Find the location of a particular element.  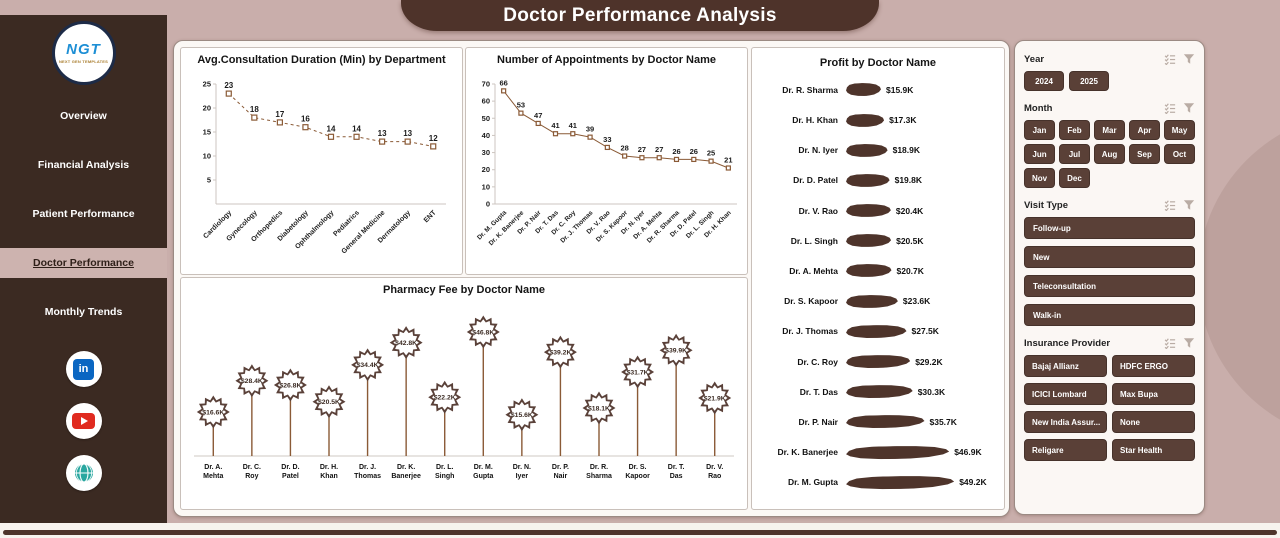

profit-value-label: $20.7K is located at coordinates (910, 270).